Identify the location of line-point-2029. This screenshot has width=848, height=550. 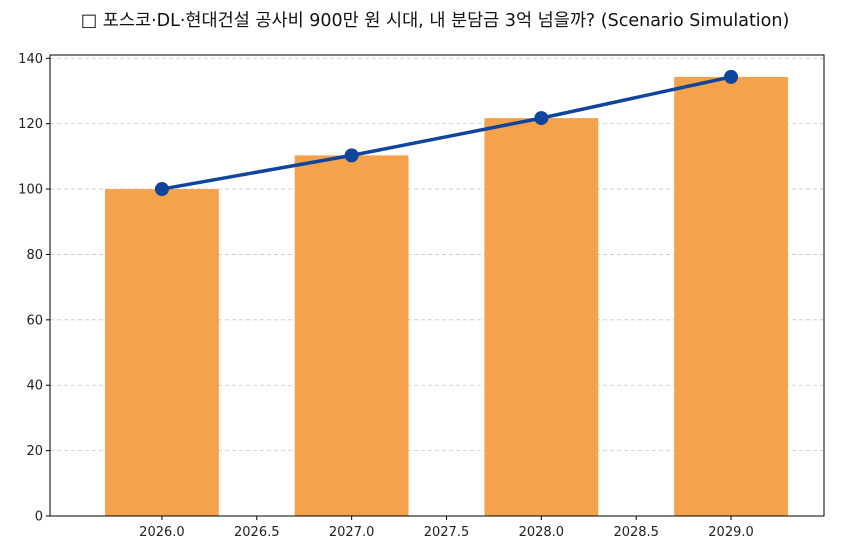
(731, 76).